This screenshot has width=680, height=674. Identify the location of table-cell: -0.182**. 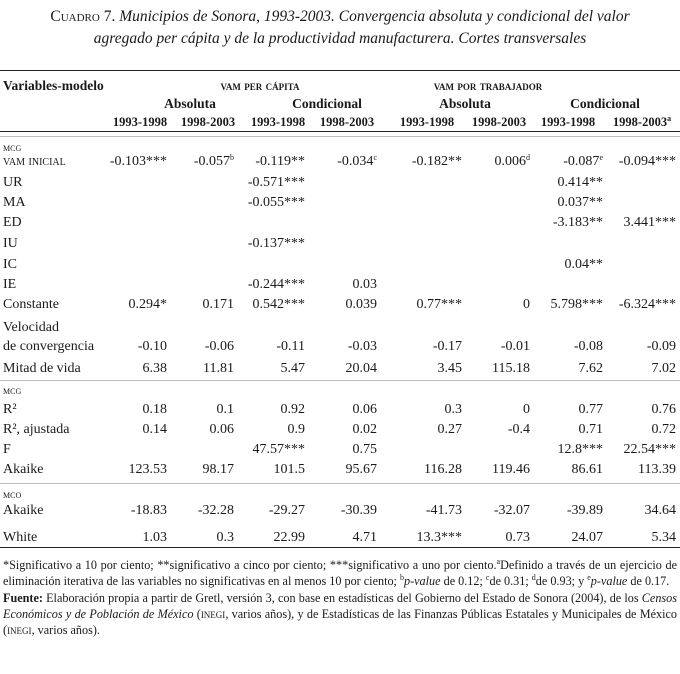
(436, 161).